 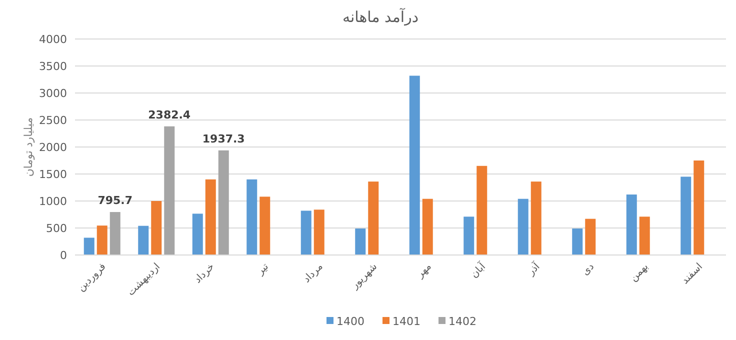 What do you see at coordinates (53, 66) in the screenshot?
I see `y-tick-label: 3500` at bounding box center [53, 66].